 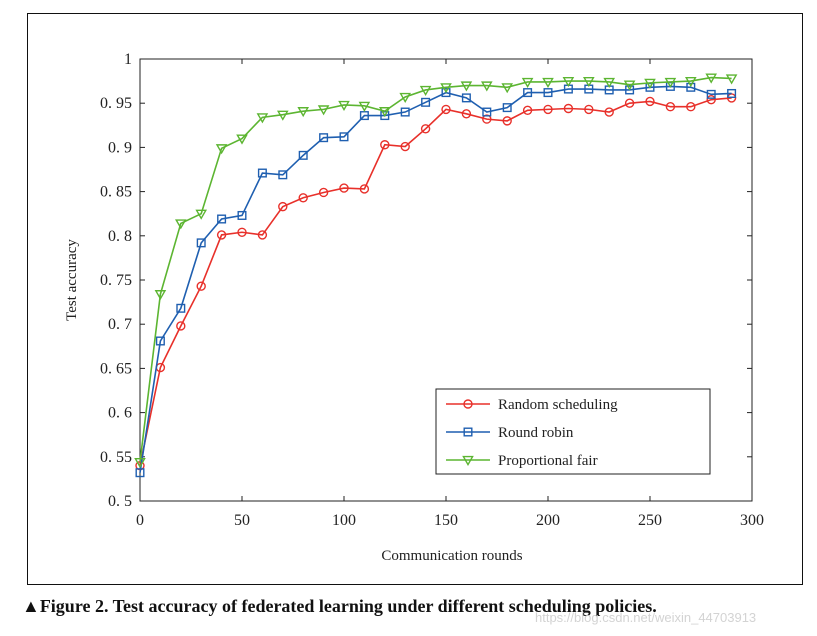 What do you see at coordinates (646, 617) in the screenshot?
I see `watermark: https://blog.csdn.net/weixin_44703913` at bounding box center [646, 617].